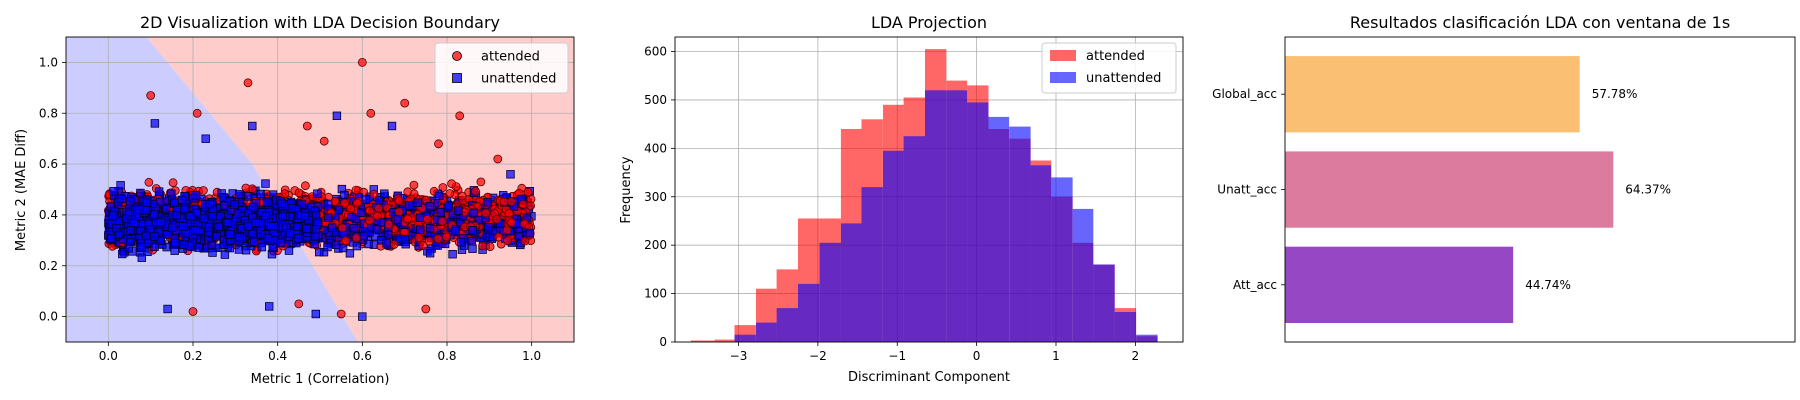 This screenshot has height=400, width=1800. What do you see at coordinates (518, 79) in the screenshot?
I see `legend-unattended-label: unattended` at bounding box center [518, 79].